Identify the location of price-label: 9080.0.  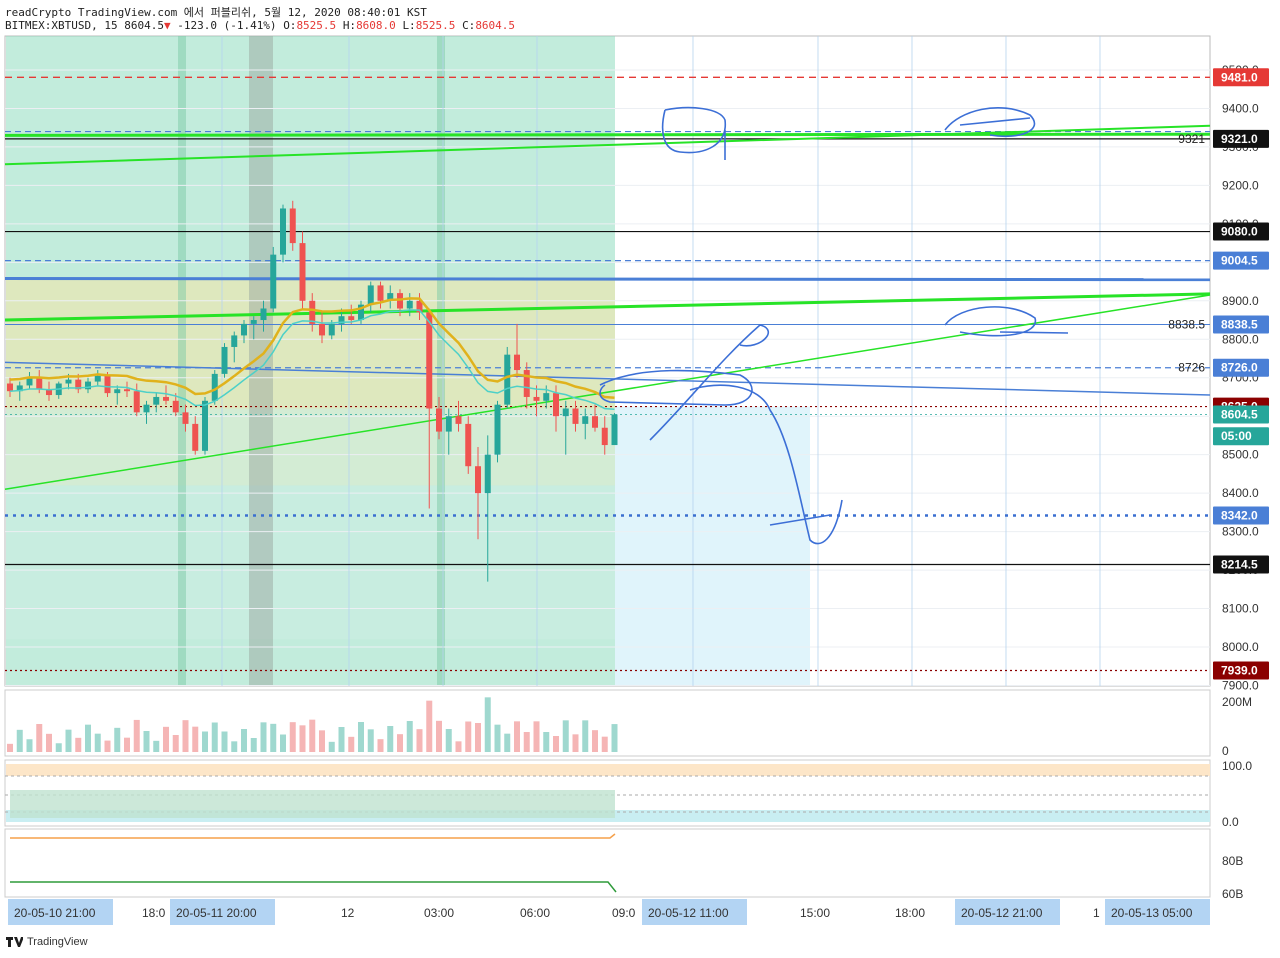
(1239, 232).